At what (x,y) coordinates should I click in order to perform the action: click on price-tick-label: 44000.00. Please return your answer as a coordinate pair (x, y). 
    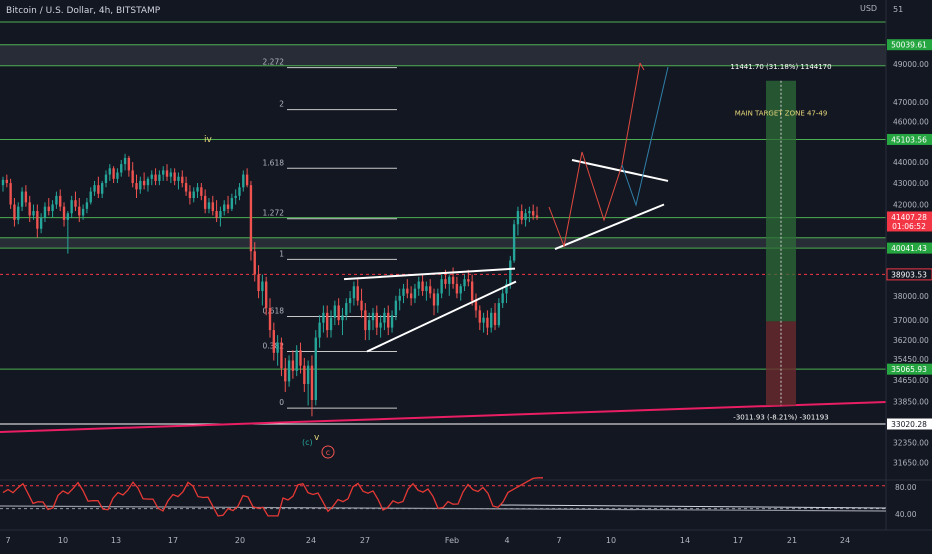
    Looking at the image, I should click on (911, 162).